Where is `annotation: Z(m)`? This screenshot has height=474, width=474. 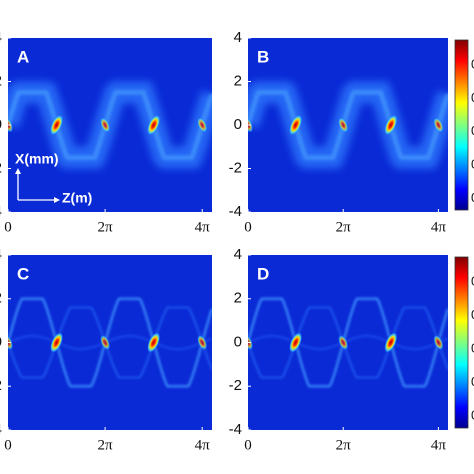 annotation: Z(m) is located at coordinates (77, 198).